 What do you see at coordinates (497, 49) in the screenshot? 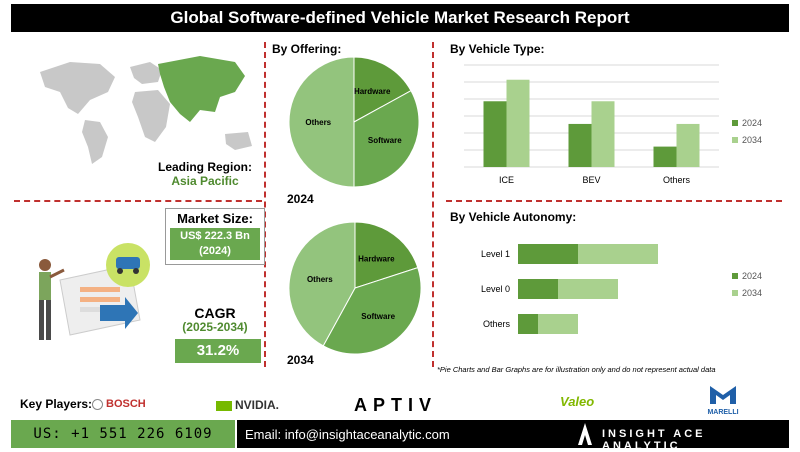
I see `vehicle-type-chart-title: By Vehicle Type:` at bounding box center [497, 49].